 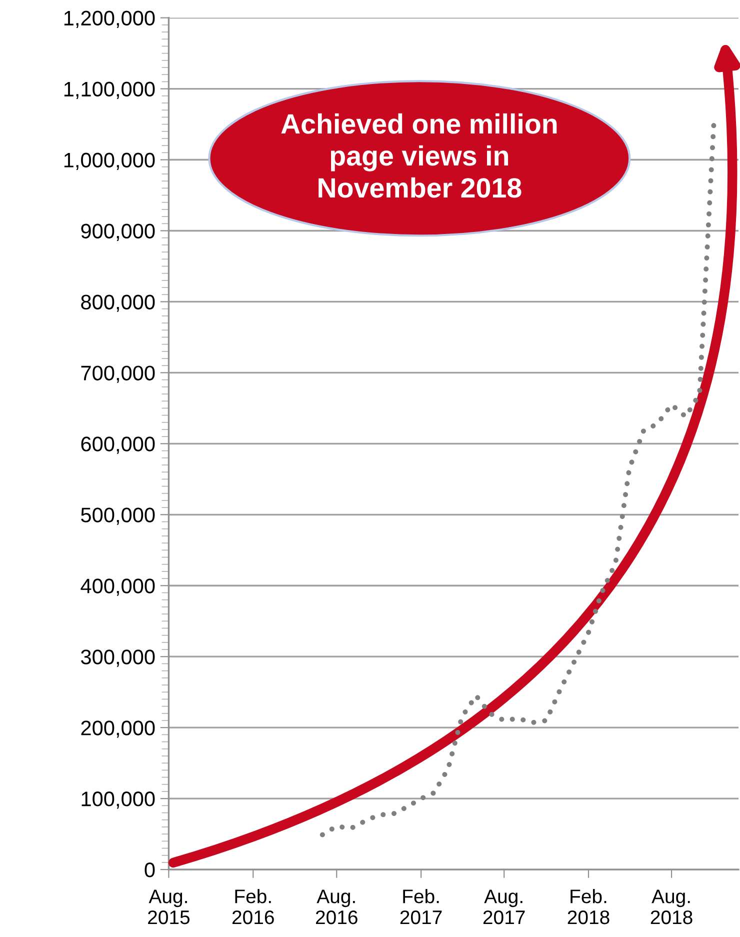 I want to click on annotation: Achieved one million page views in November 2018, so click(x=419, y=155).